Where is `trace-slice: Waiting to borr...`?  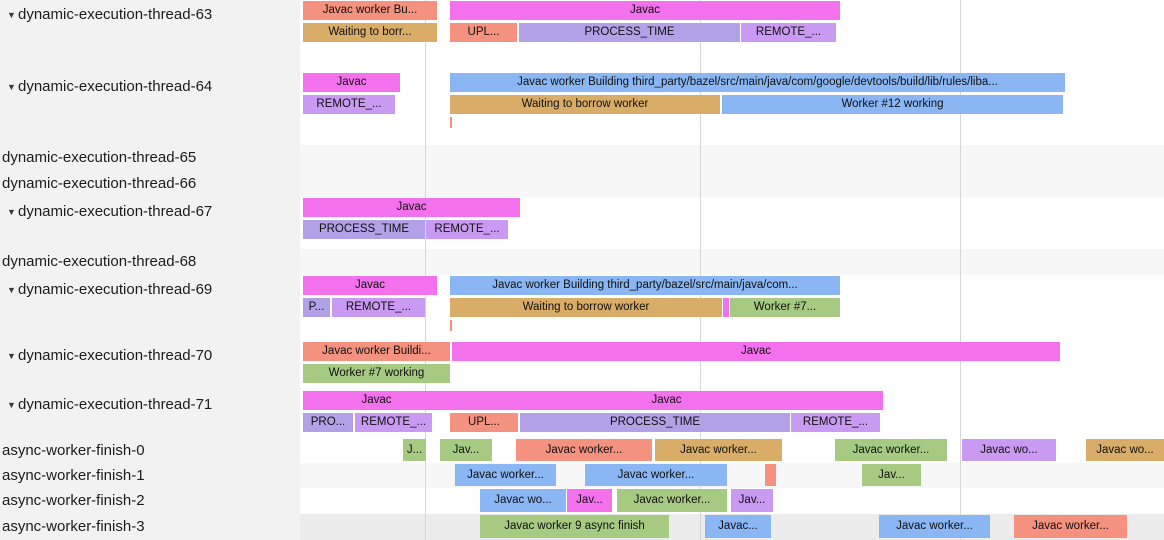 trace-slice: Waiting to borr... is located at coordinates (370, 32).